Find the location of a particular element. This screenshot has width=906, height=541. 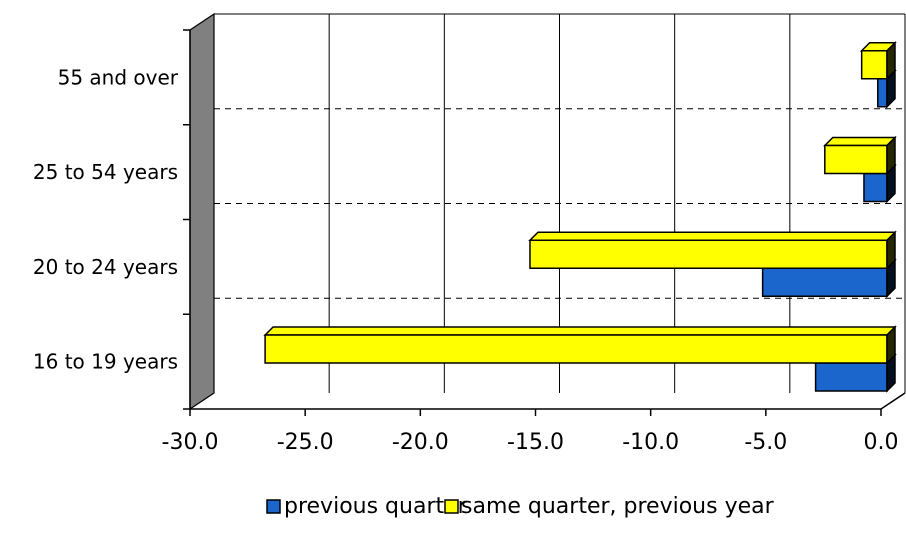

category-label-20-to-24-years: 20 to 24 years is located at coordinates (105, 267).